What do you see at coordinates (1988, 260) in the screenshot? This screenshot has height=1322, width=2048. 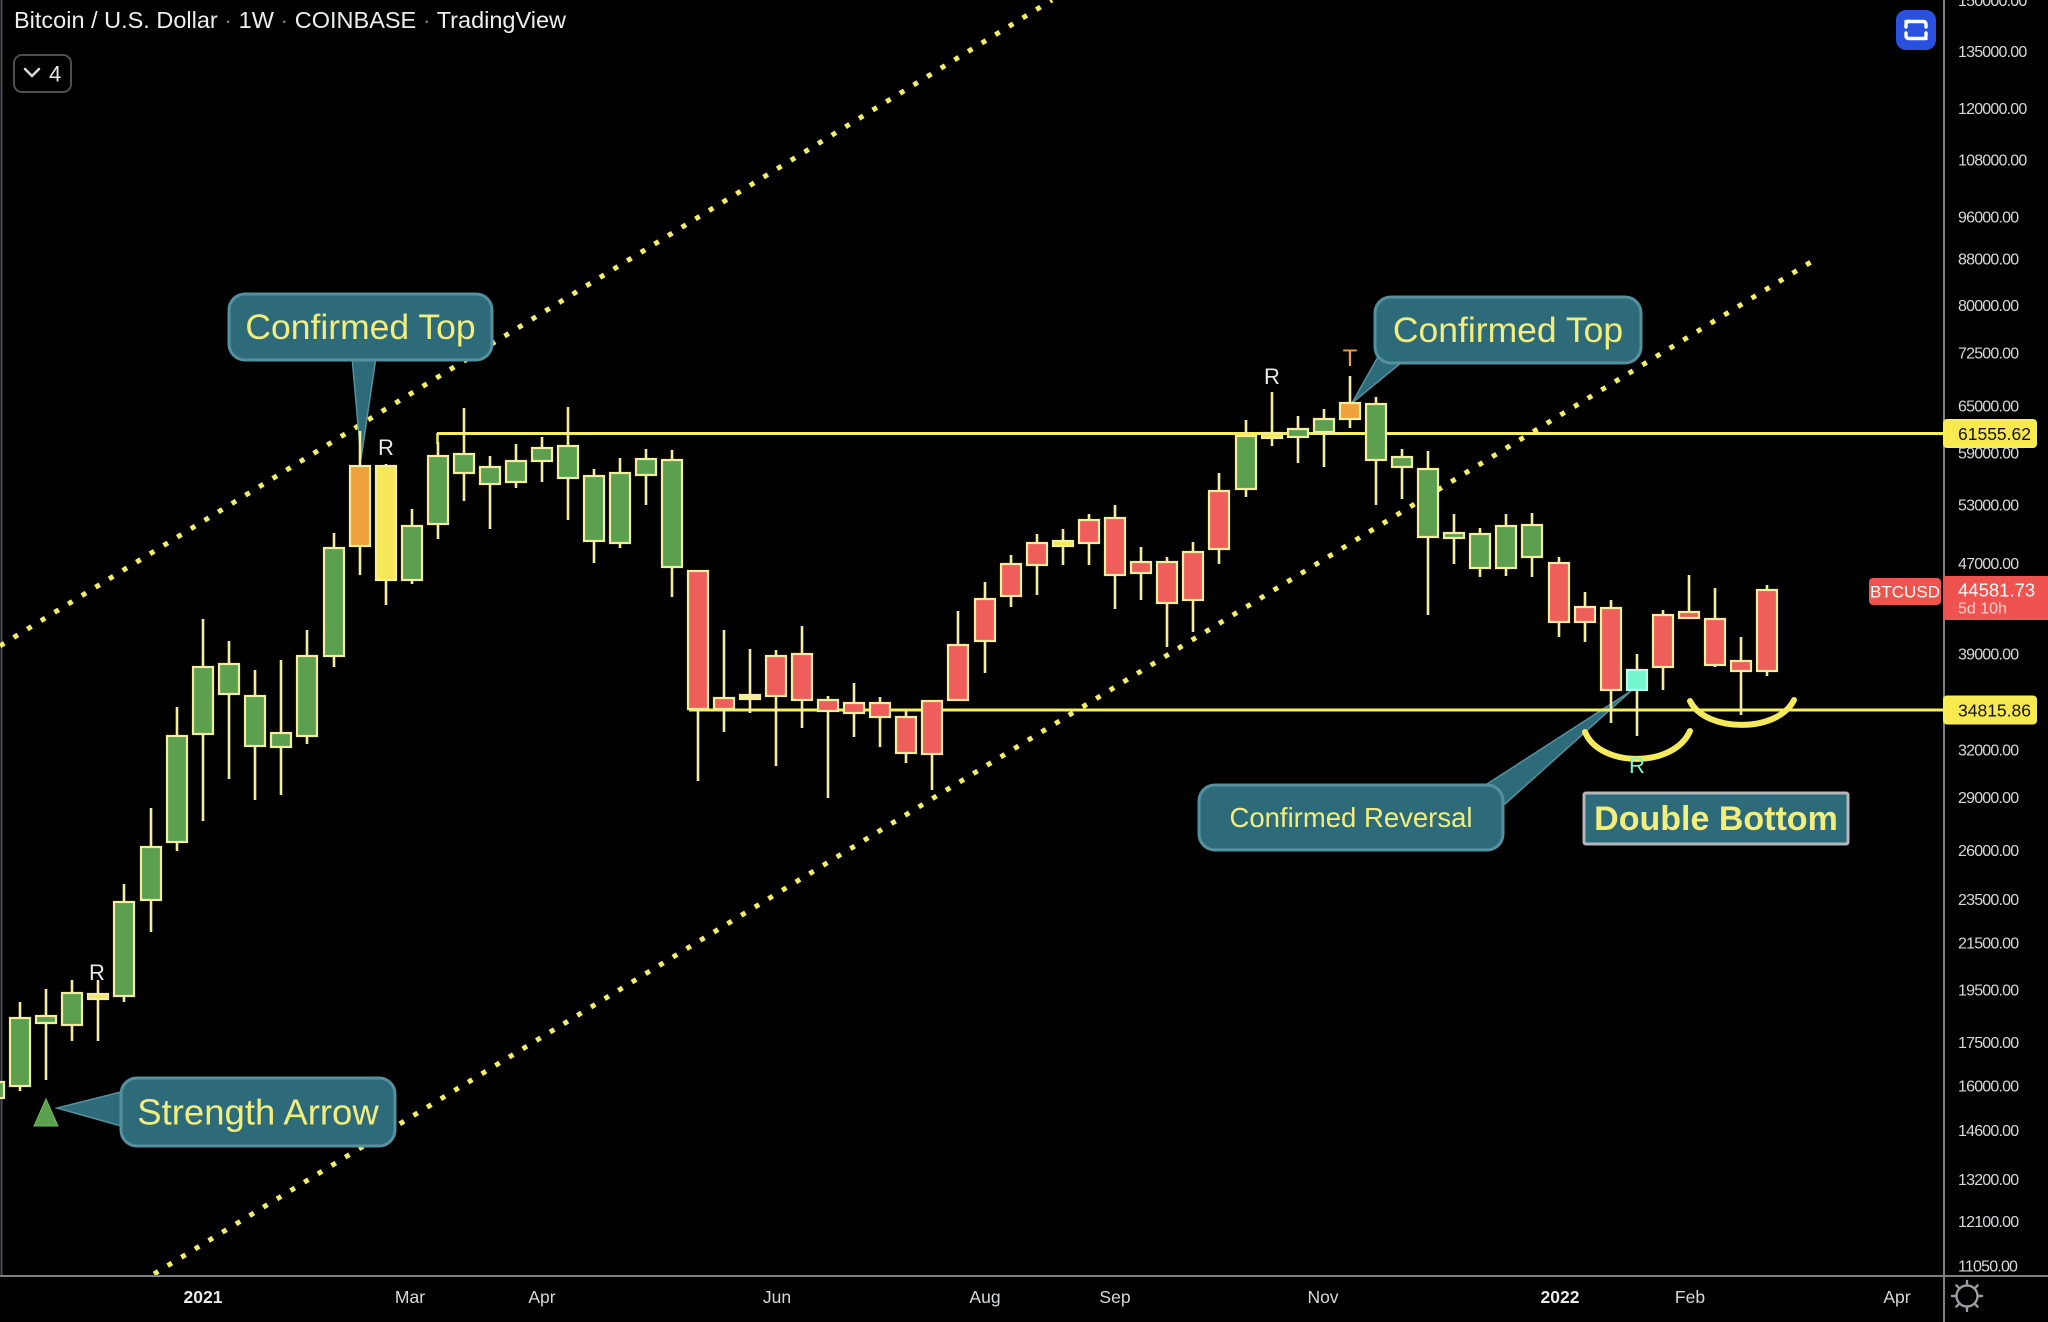 I see `svg-text: 88000.00` at bounding box center [1988, 260].